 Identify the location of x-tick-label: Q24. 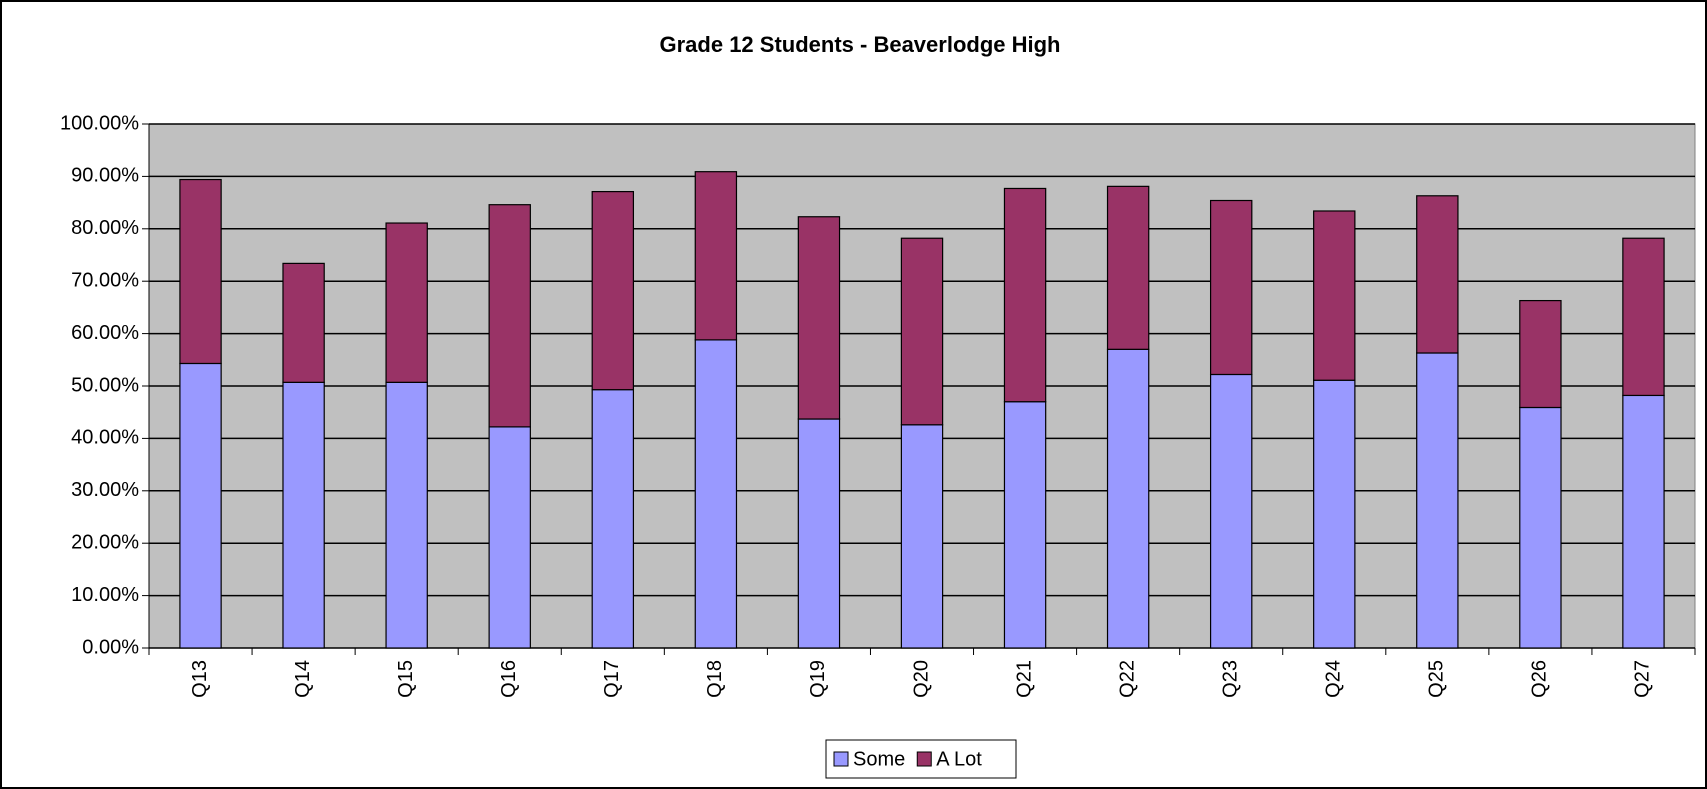
(1334, 679).